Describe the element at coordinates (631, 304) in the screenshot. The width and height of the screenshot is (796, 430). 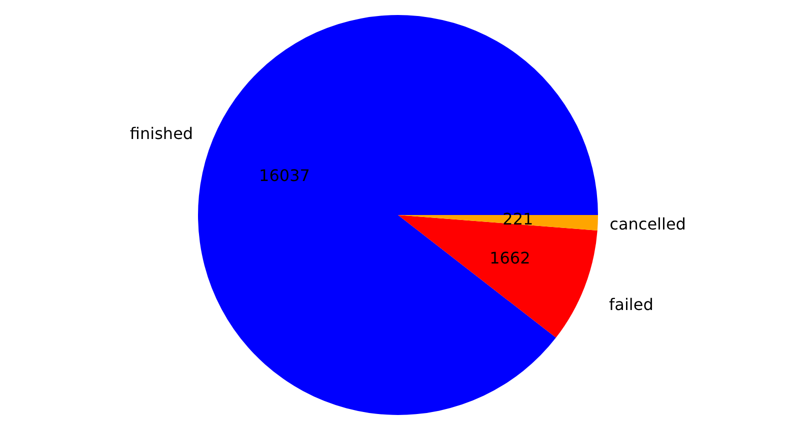
I see `slice-label: failed` at that location.